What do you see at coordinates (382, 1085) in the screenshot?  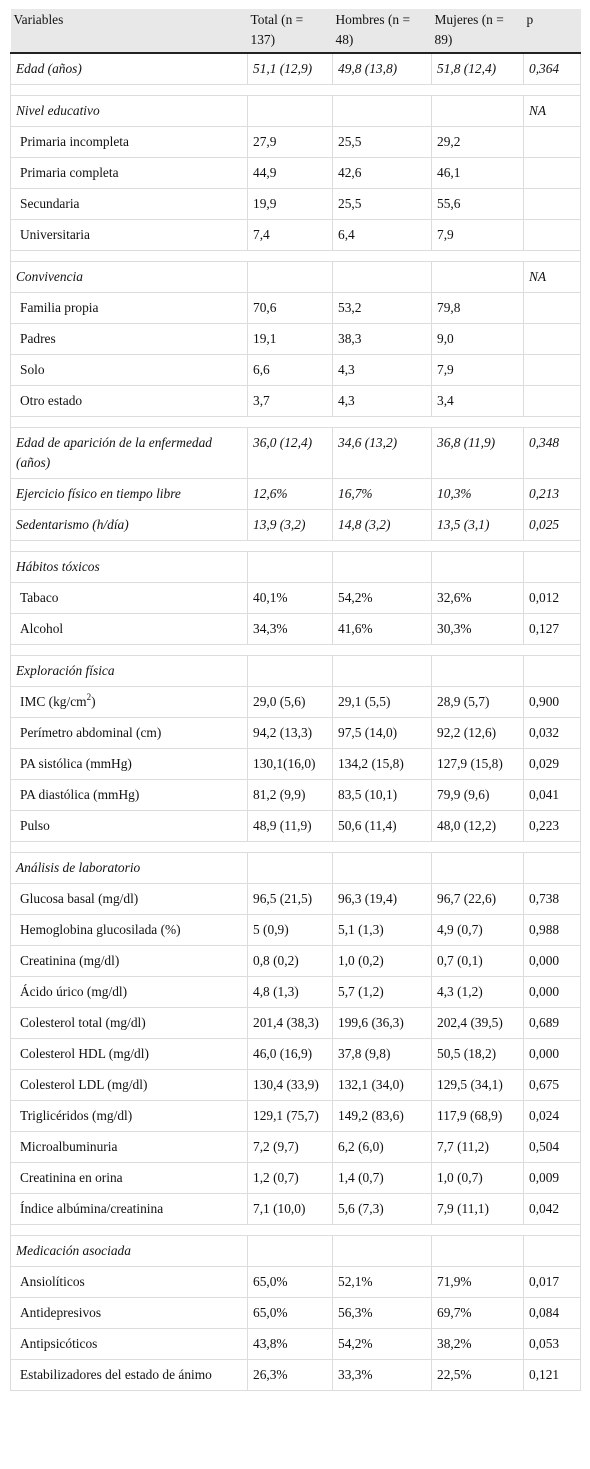 I see `cell-hombres: 132,1 (34,0)` at bounding box center [382, 1085].